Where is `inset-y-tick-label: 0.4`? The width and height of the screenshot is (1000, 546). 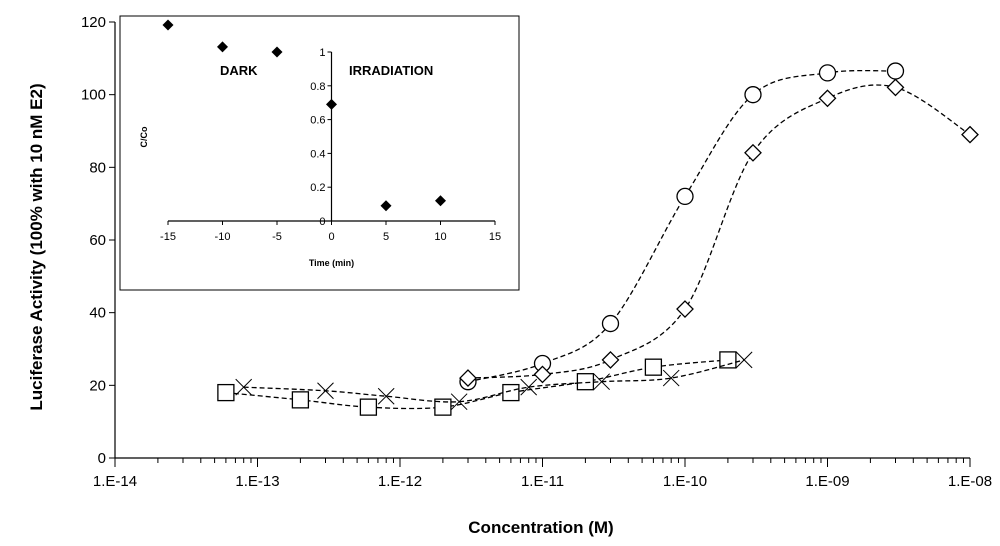
inset-y-tick-label: 0.4 is located at coordinates (317, 154).